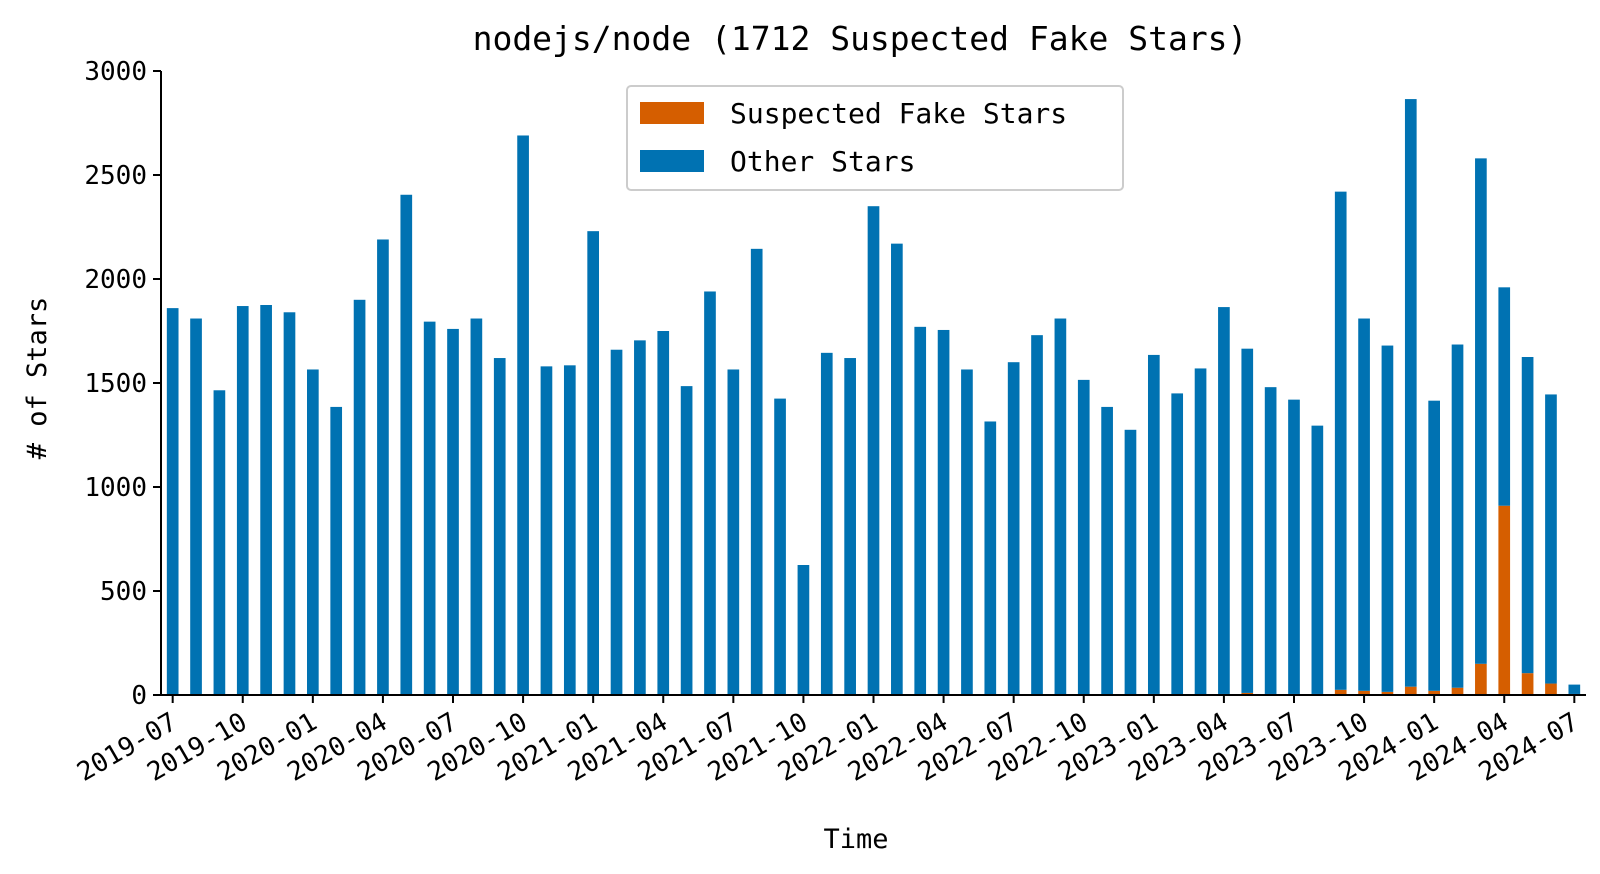 The image size is (1600, 874). Describe the element at coordinates (123, 592) in the screenshot. I see `y-tick-label: 500` at that location.